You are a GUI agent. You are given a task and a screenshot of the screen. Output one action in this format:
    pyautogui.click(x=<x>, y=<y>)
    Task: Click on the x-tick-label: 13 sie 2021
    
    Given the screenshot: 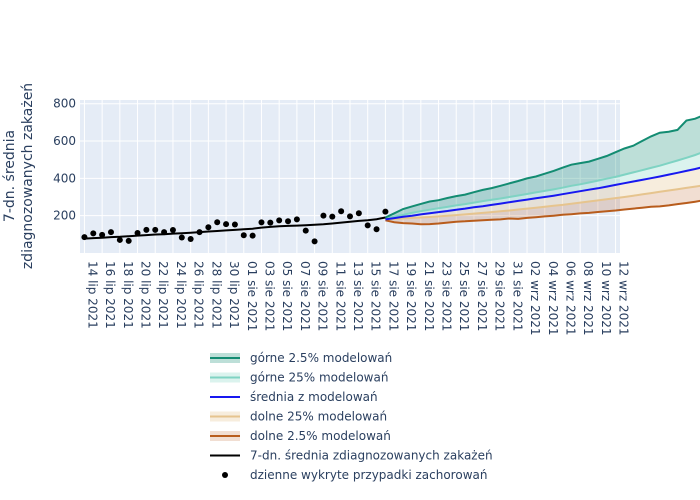 What is the action you would take?
    pyautogui.click(x=358, y=296)
    